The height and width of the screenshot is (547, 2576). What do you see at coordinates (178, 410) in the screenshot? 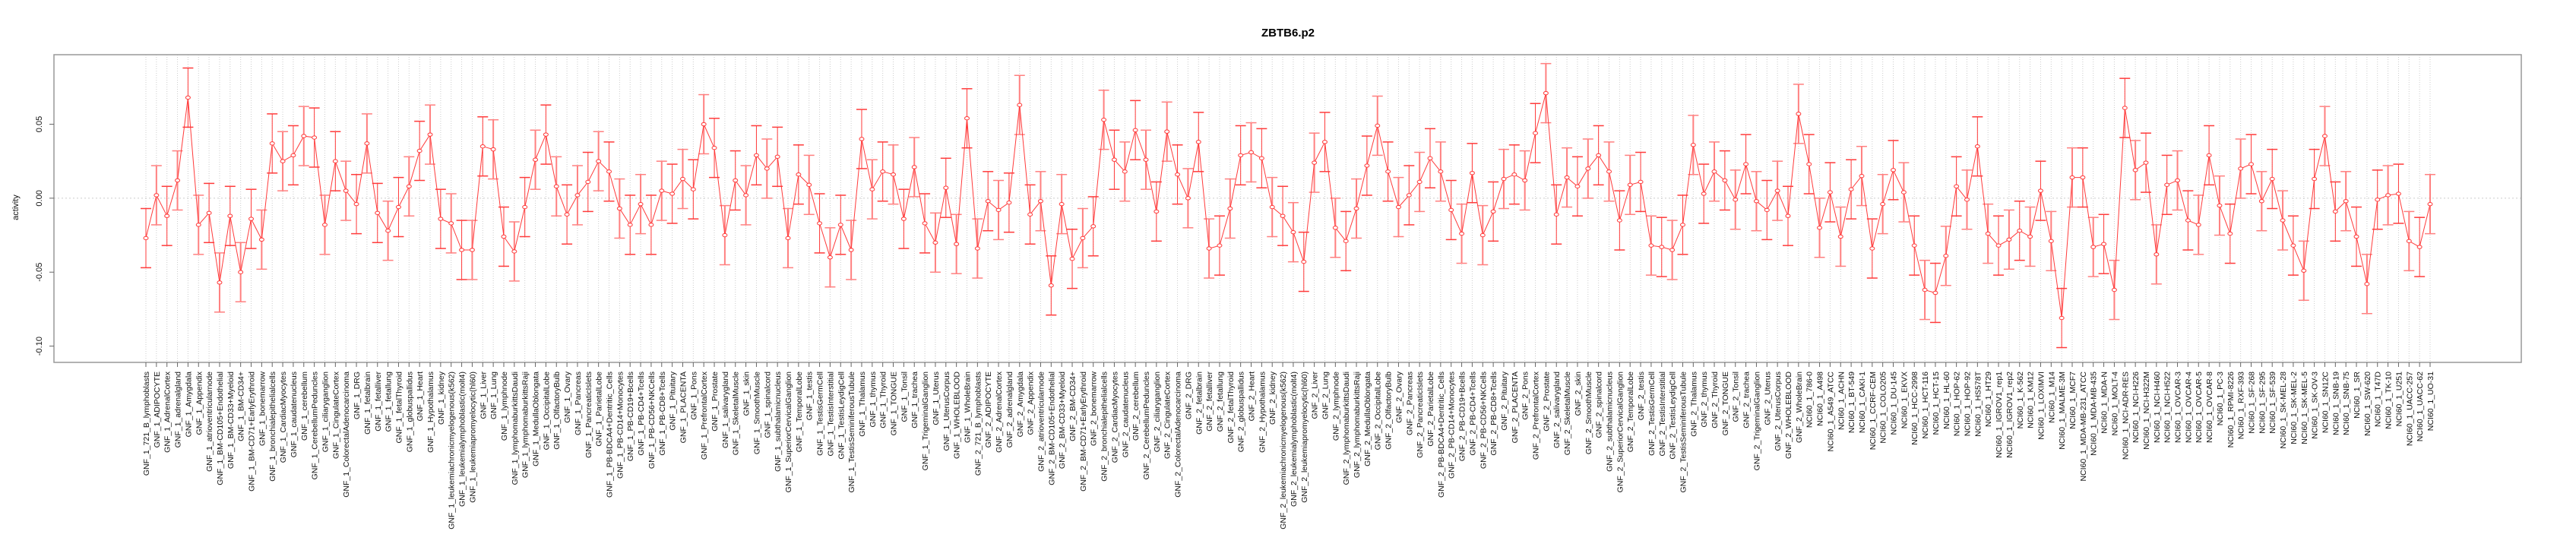
I see `x-tick-label: GNF_1_adrenalgland` at bounding box center [178, 410].